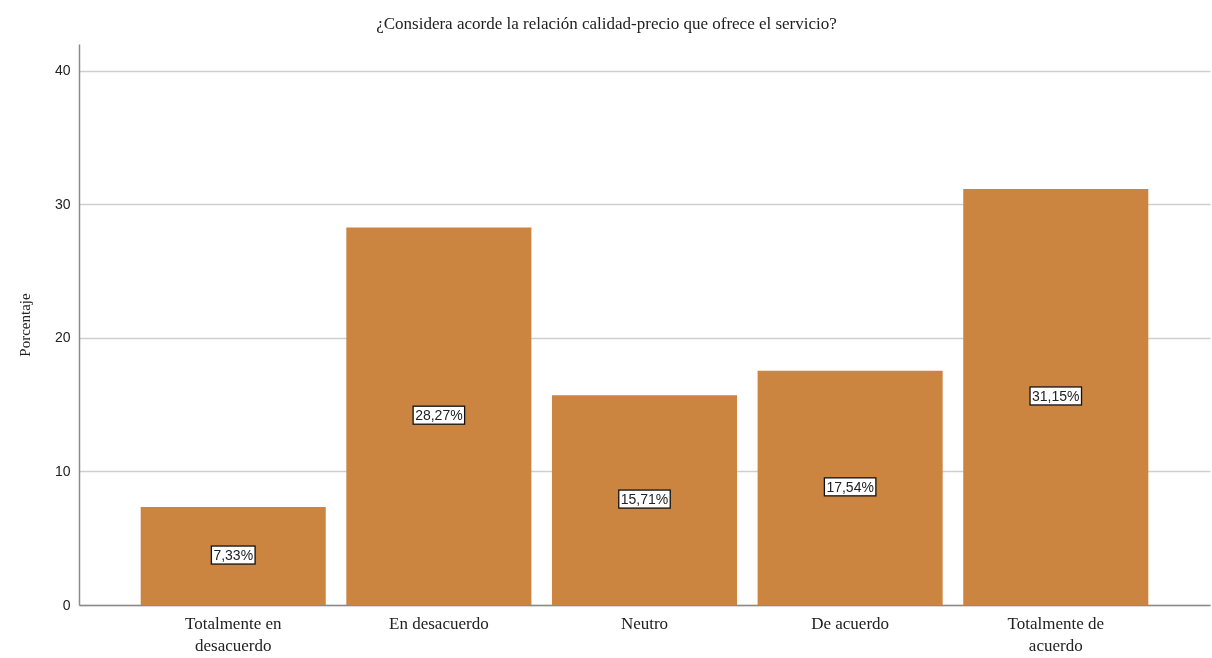  Describe the element at coordinates (62, 70) in the screenshot. I see `y-tick-label: 40` at that location.